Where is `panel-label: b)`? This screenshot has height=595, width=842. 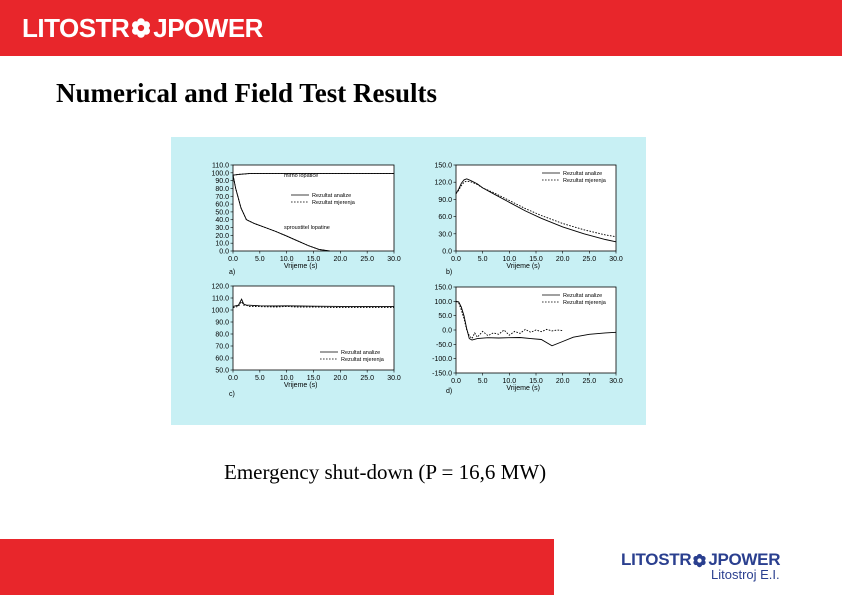
panel-label: b) is located at coordinates (449, 272).